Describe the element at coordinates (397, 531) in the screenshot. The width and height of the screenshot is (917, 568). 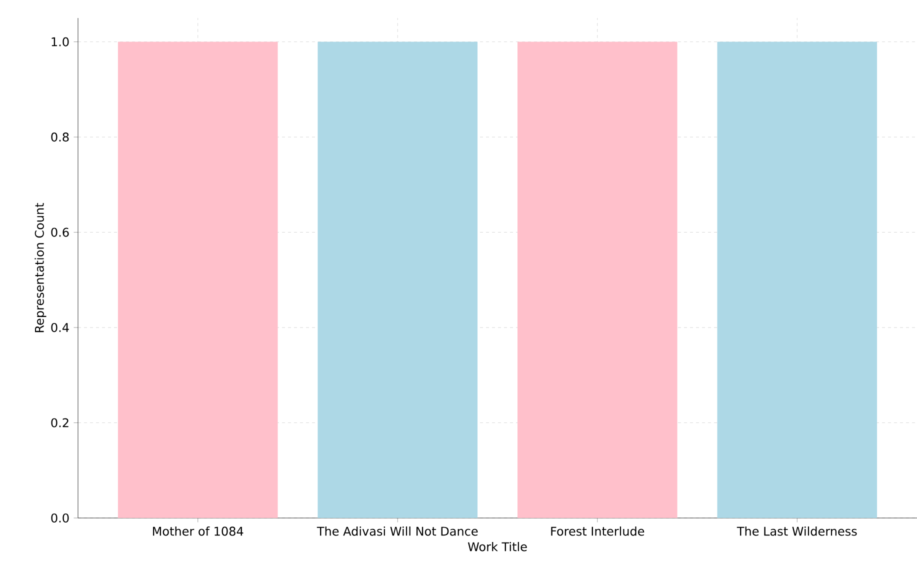
I see `x-tick-label: The Adivasi Will Not Dance` at that location.